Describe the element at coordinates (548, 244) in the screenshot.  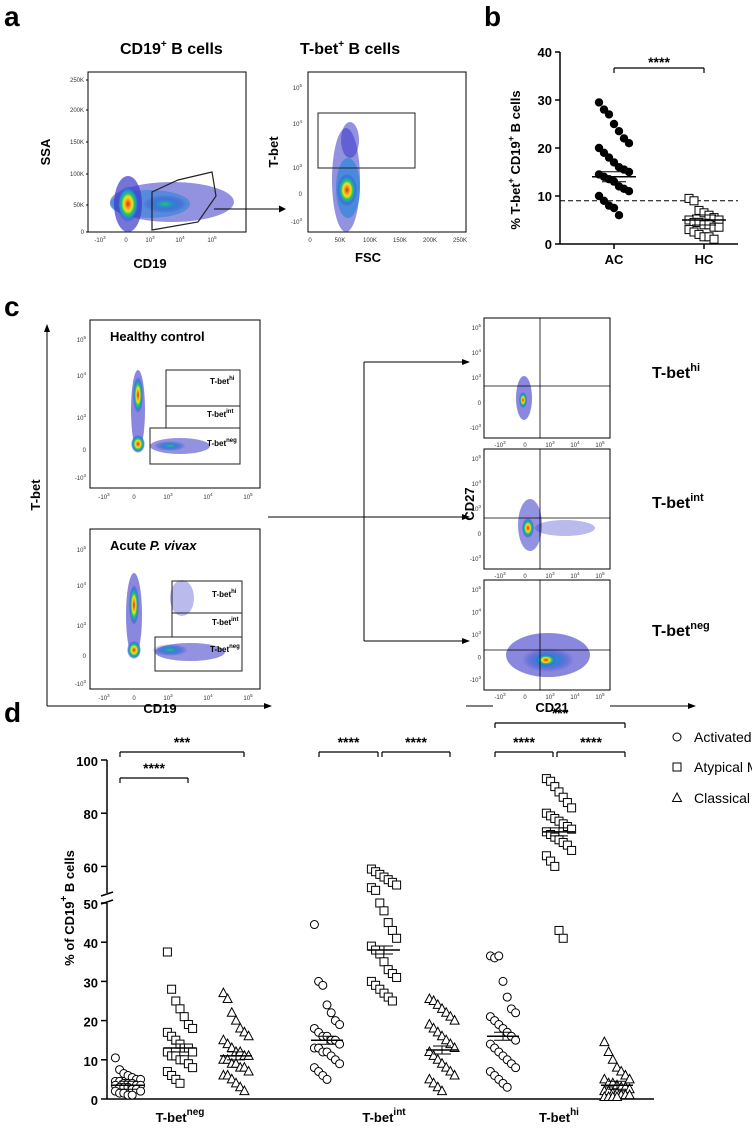
I see `b-y-tick-label: 0` at that location.